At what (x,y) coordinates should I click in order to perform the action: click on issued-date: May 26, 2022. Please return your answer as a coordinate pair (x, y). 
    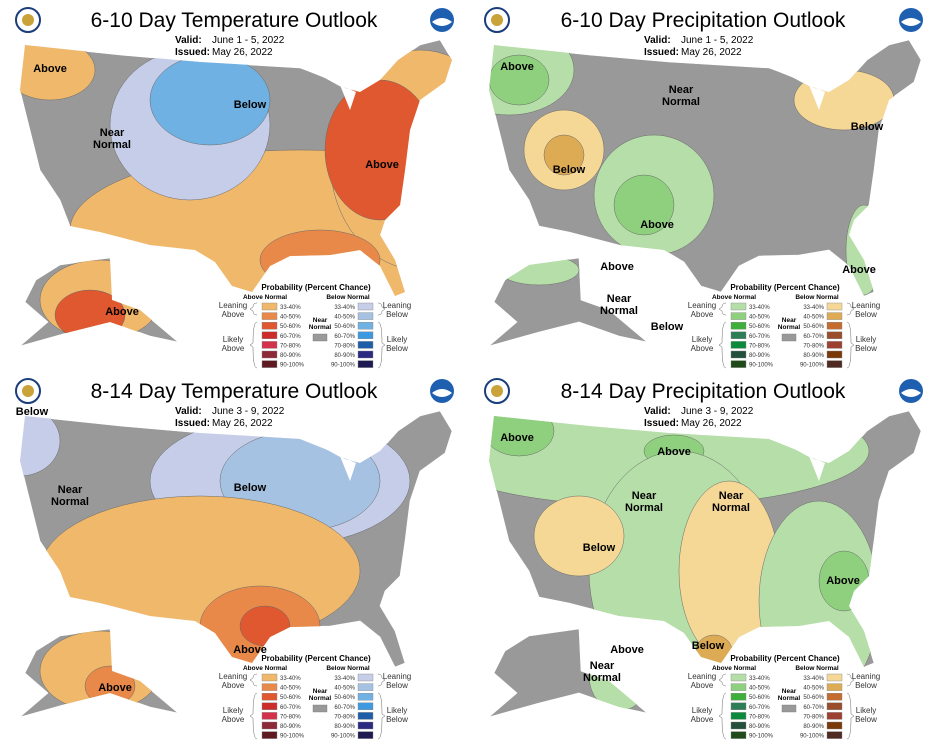
    Looking at the image, I should click on (711, 423).